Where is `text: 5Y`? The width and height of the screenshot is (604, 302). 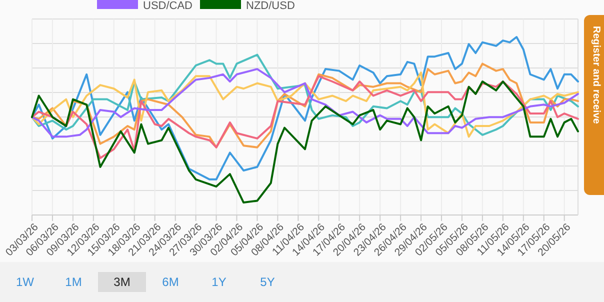
text: 5Y is located at coordinates (267, 282).